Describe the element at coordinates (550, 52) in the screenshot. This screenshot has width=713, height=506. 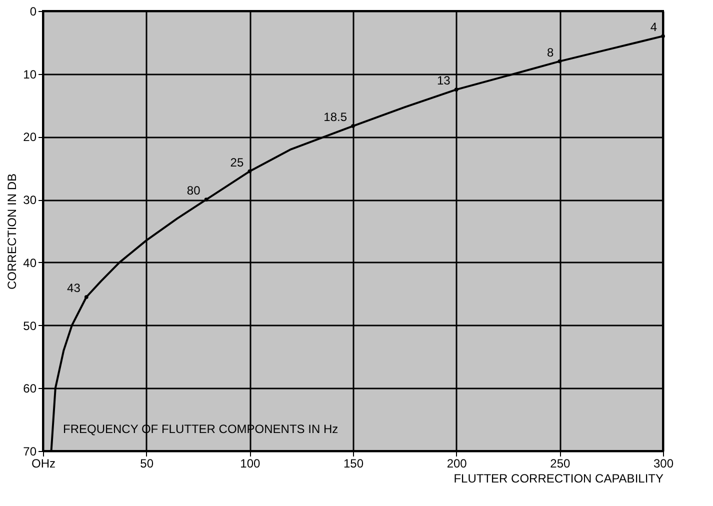
I see `annotation: 8` at that location.